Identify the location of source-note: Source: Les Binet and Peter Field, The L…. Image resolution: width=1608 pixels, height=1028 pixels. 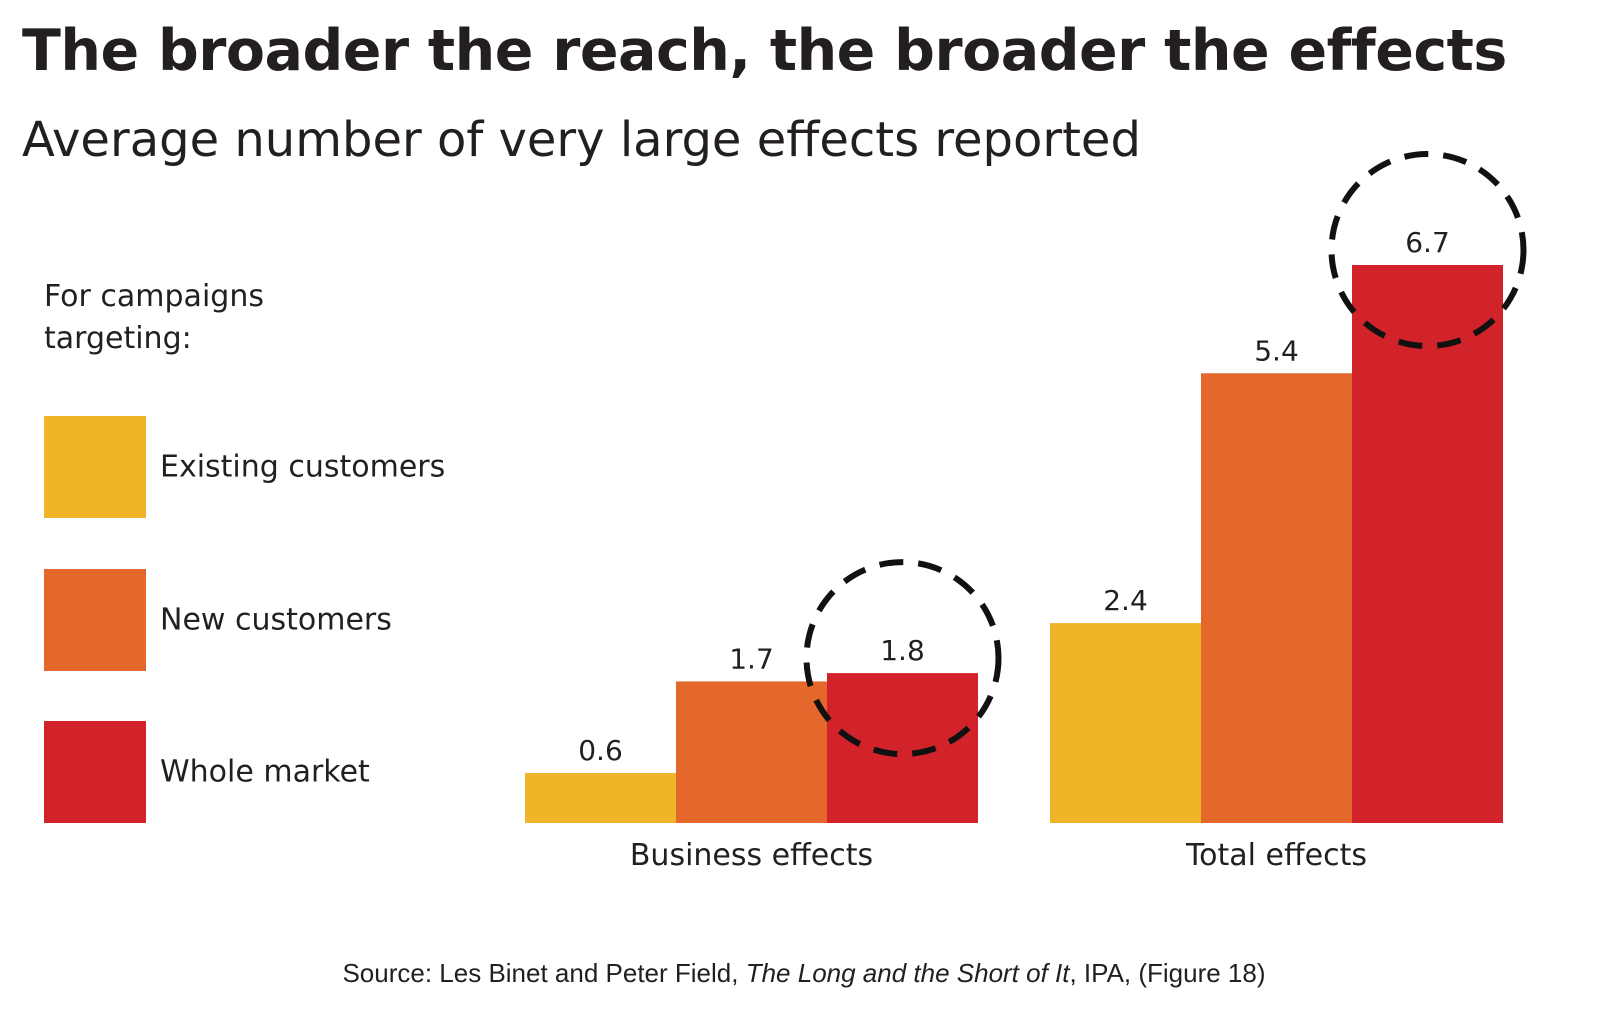
(804, 973).